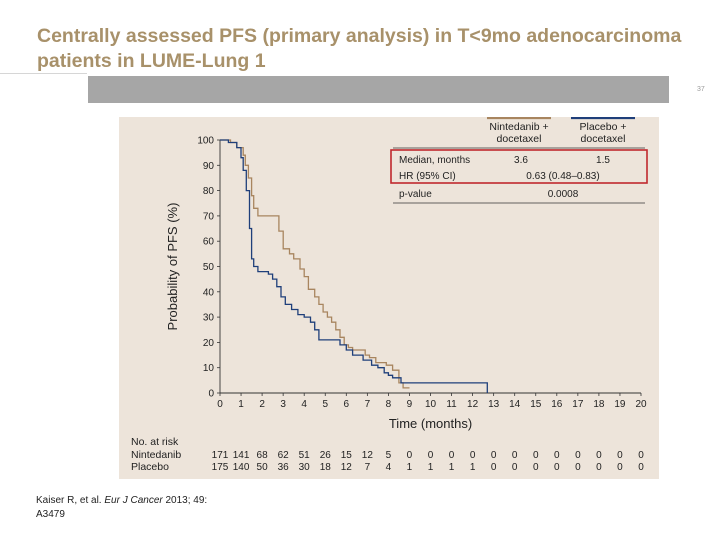 The width and height of the screenshot is (720, 540). I want to click on y-tick-label: 100, so click(205, 141).